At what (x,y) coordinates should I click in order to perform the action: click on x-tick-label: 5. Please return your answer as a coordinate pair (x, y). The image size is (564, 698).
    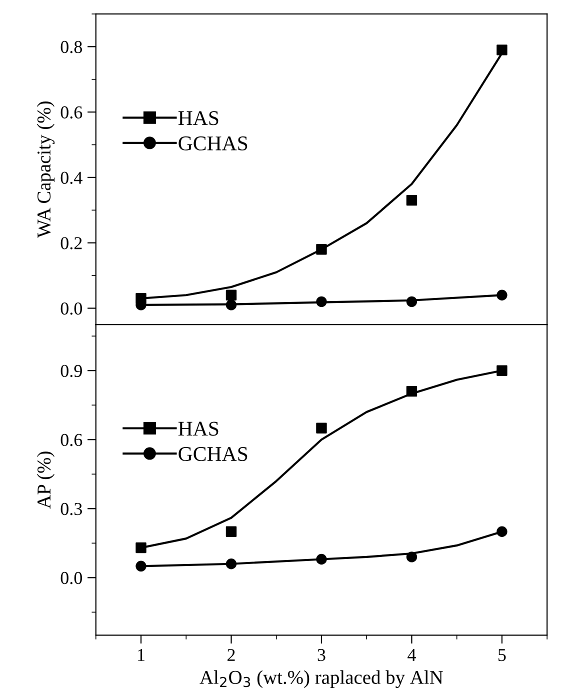
    Looking at the image, I should click on (502, 655).